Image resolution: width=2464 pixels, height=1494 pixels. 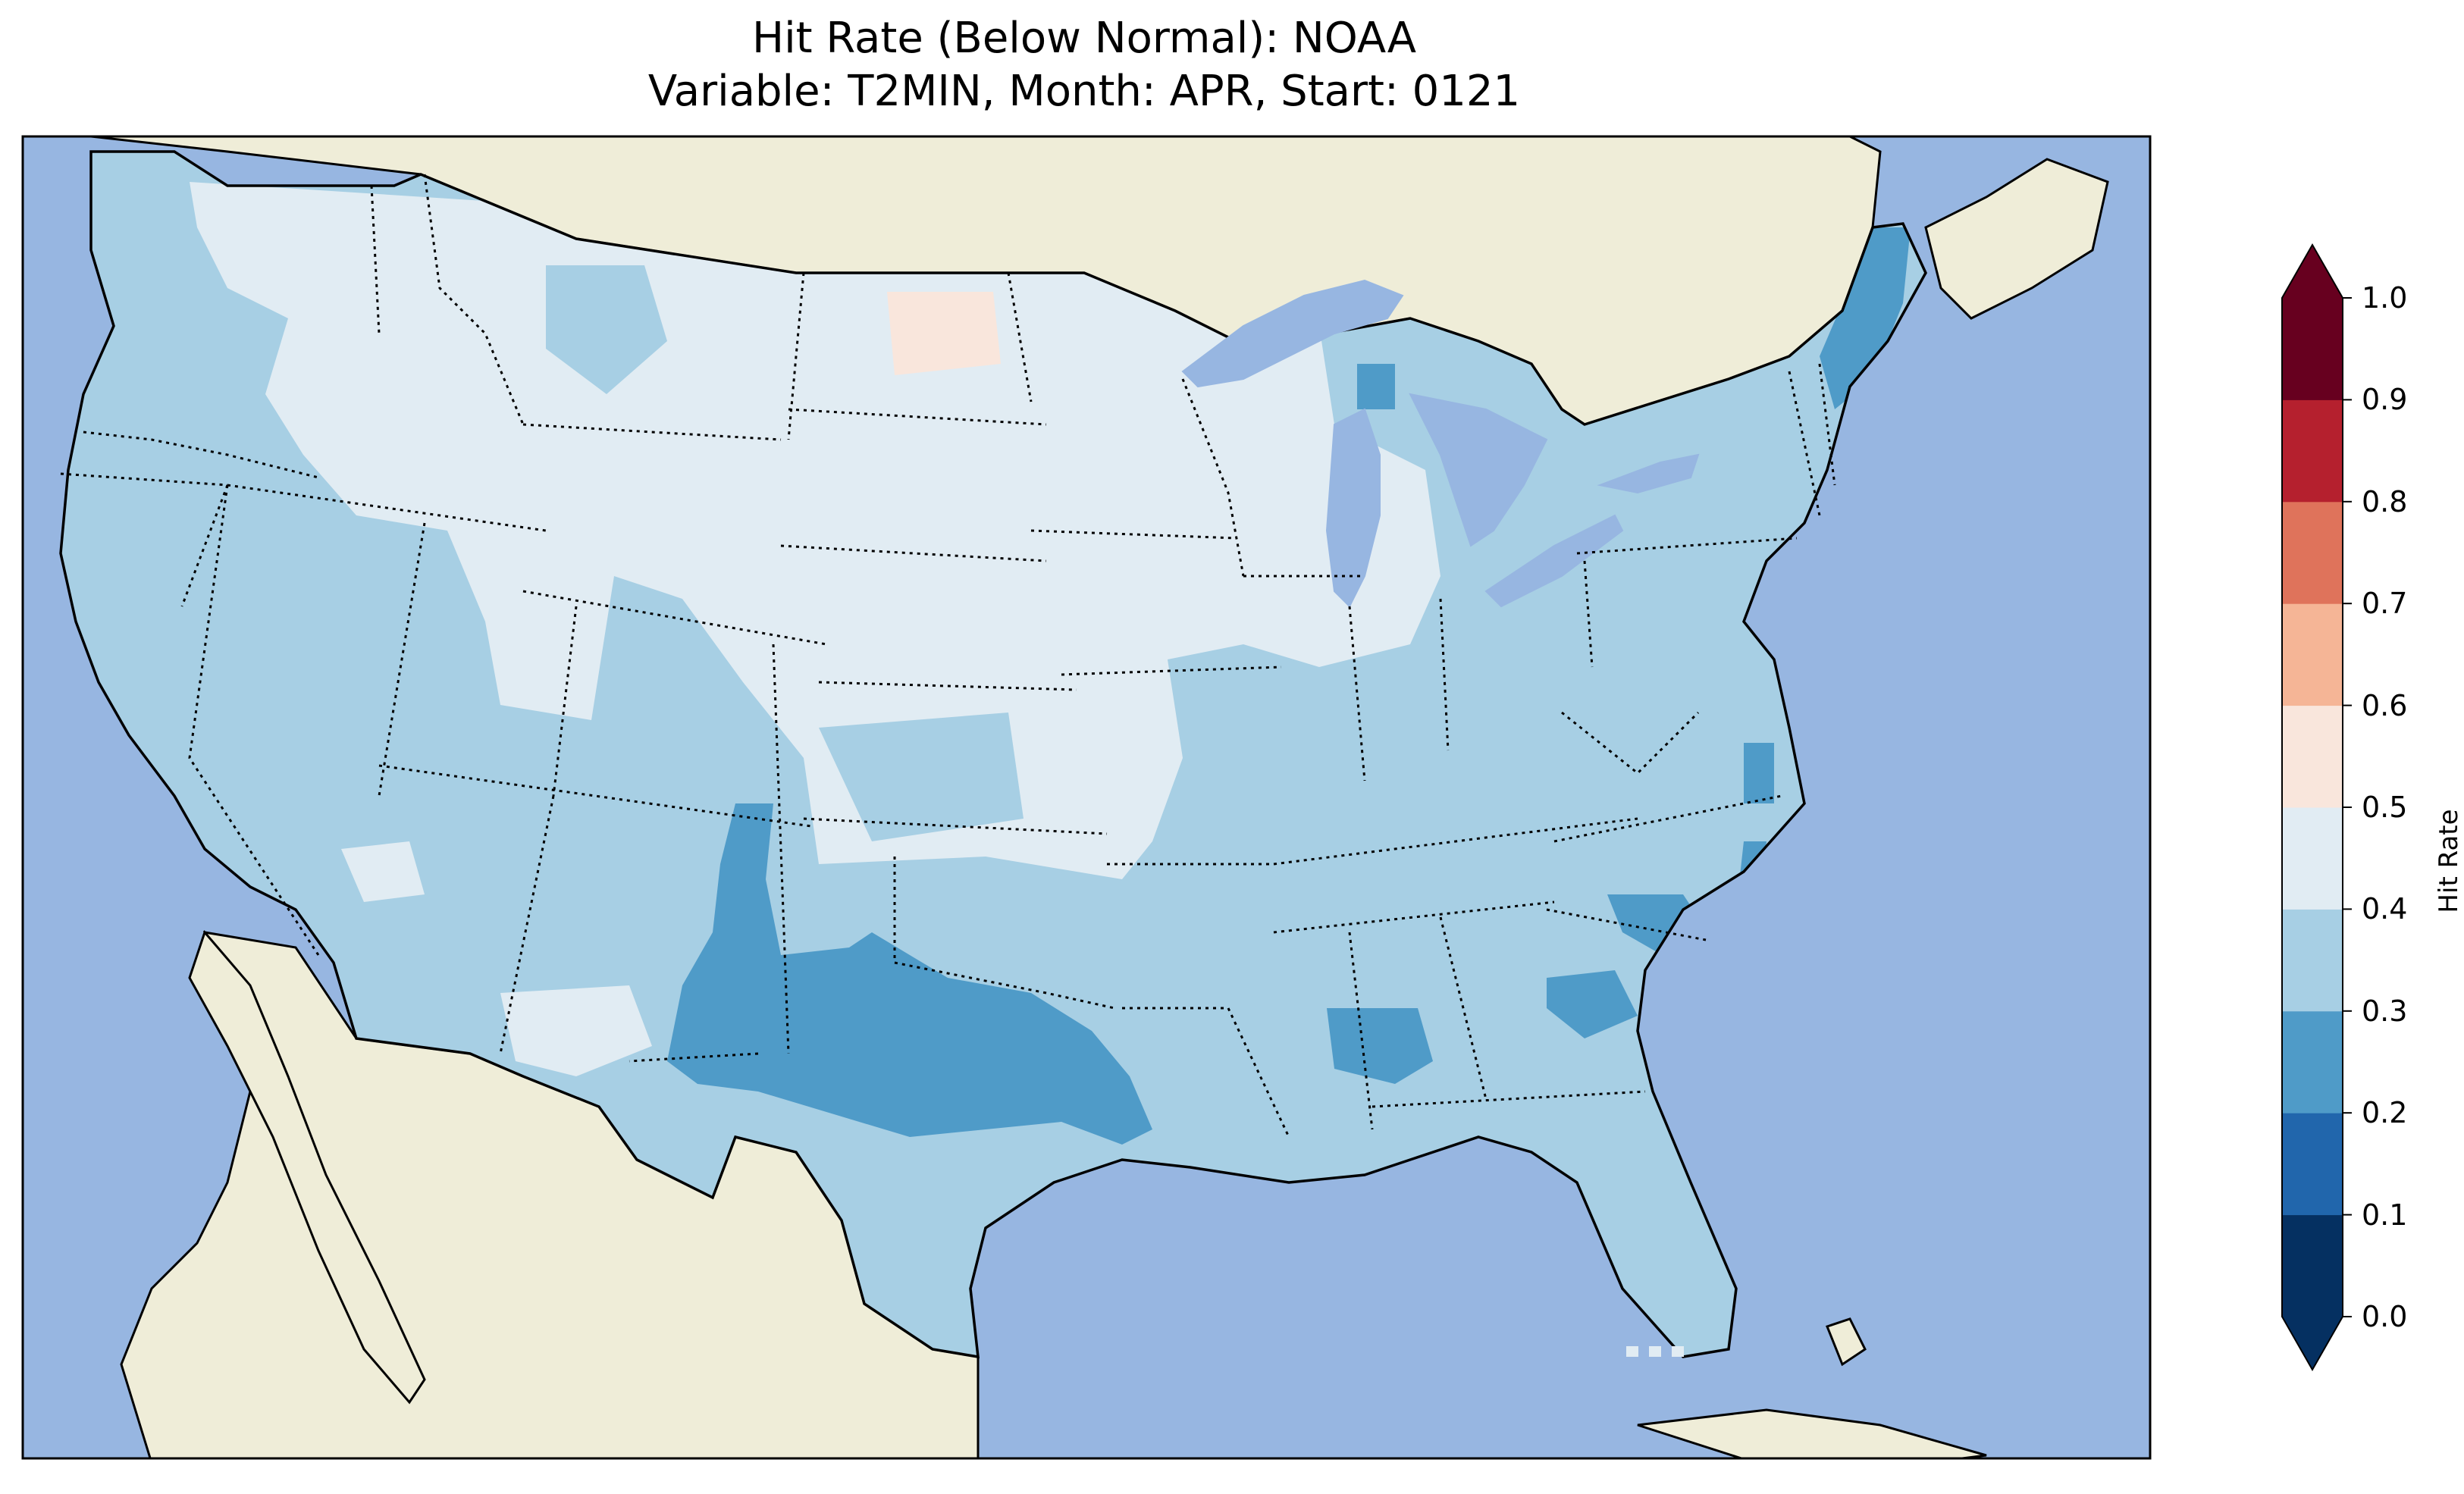 I want to click on border-tx-nm, so click(x=694, y=1057).